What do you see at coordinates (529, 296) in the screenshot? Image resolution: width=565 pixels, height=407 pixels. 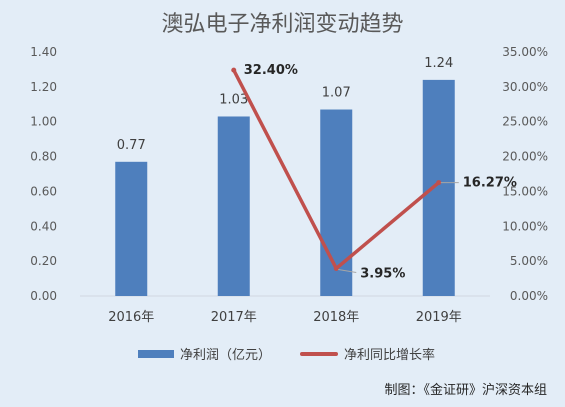 I see `y-right-tick-label: 0.00%` at bounding box center [529, 296].